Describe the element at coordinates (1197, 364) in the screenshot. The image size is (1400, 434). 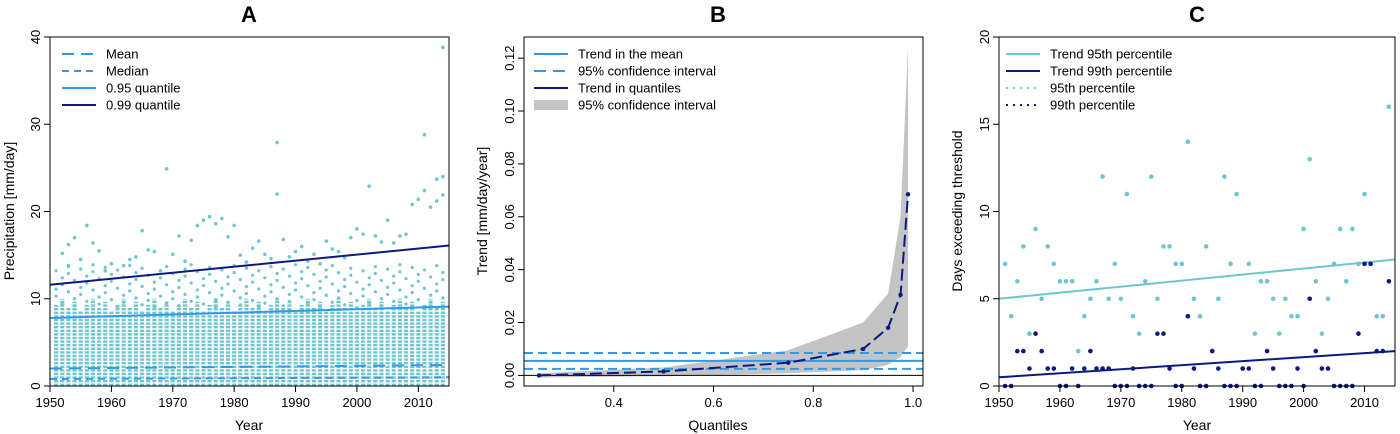
I see `panel-c-line-trend-99th-percentile` at that location.